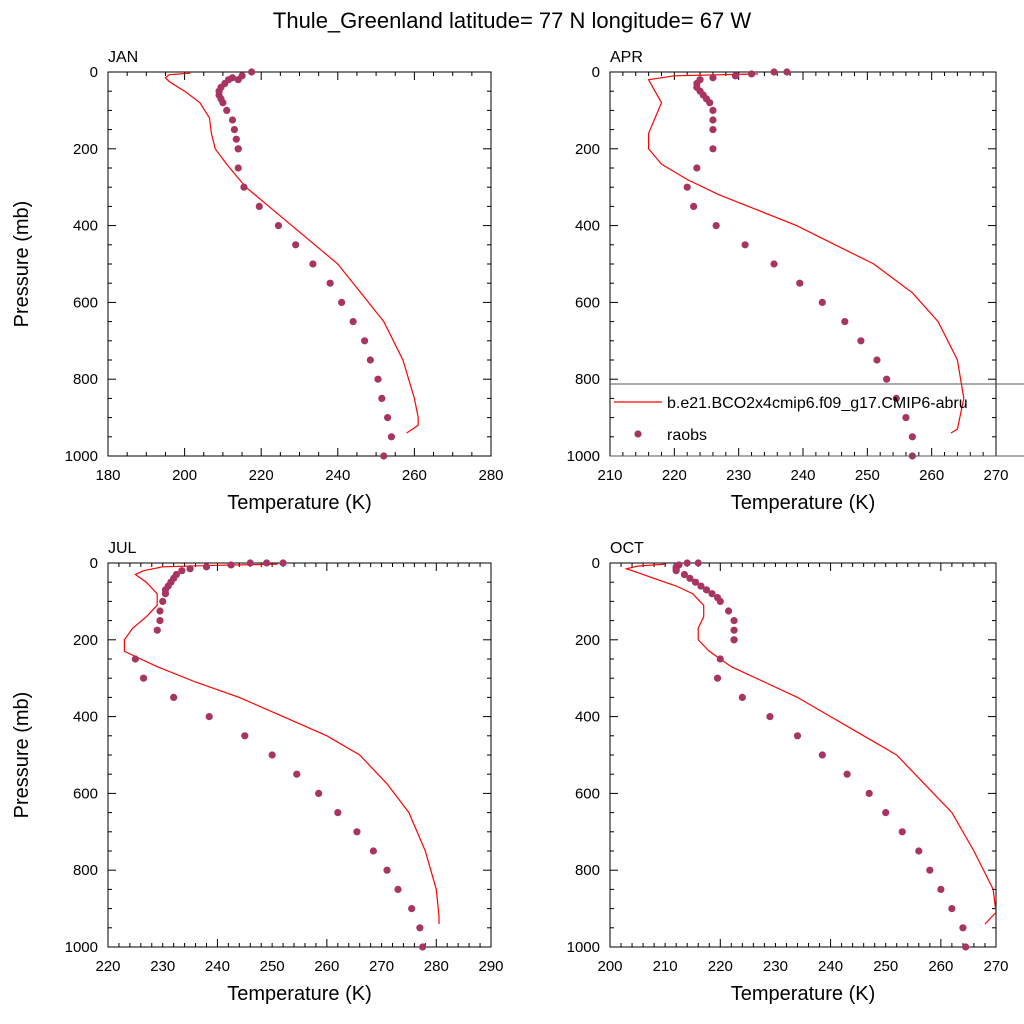 The width and height of the screenshot is (1024, 1024). Describe the element at coordinates (587, 793) in the screenshot. I see `panel-oct-ytick-label: 600` at that location.